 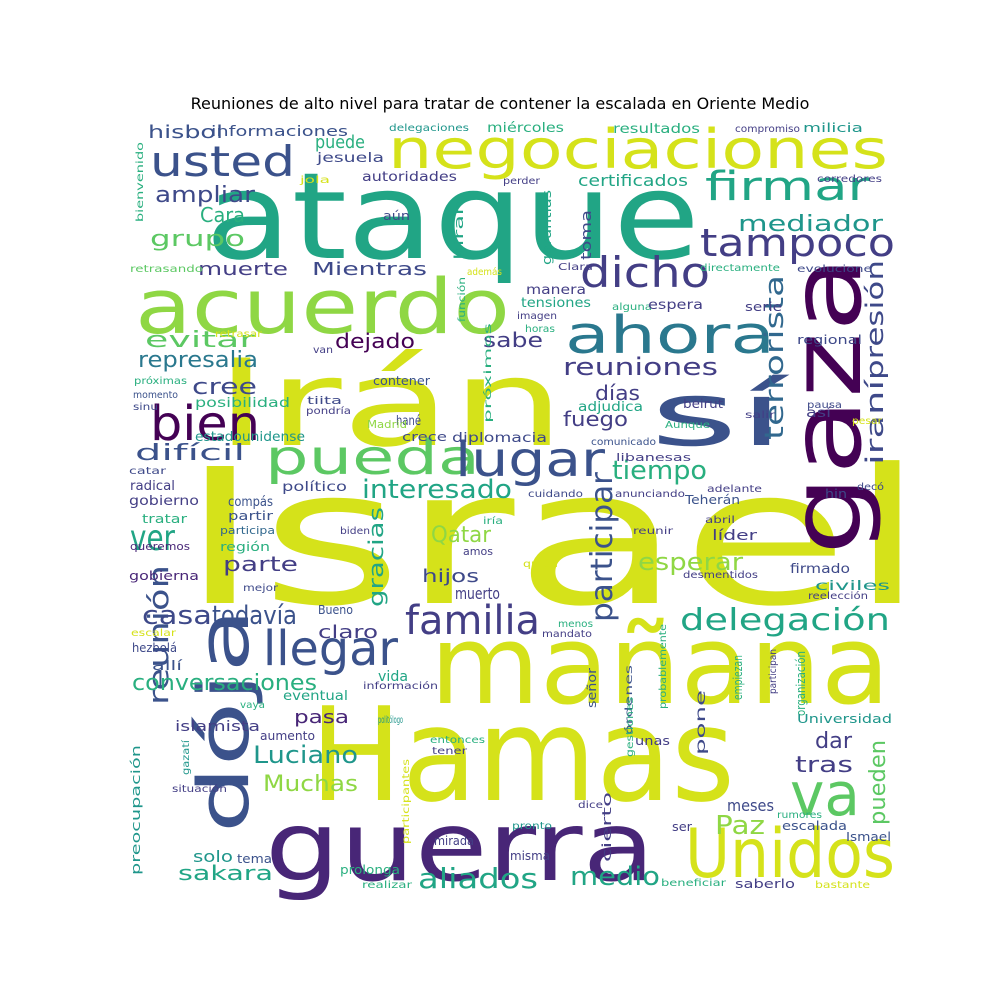 I want to click on word-cloud-word: Bueno, so click(x=335, y=610).